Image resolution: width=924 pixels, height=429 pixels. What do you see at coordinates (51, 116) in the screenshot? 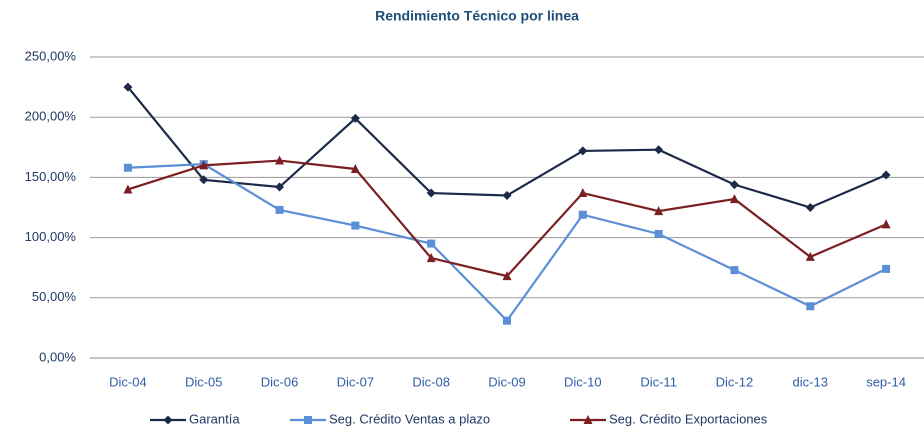
I see `y-tick-label: 200,00%` at bounding box center [51, 116].